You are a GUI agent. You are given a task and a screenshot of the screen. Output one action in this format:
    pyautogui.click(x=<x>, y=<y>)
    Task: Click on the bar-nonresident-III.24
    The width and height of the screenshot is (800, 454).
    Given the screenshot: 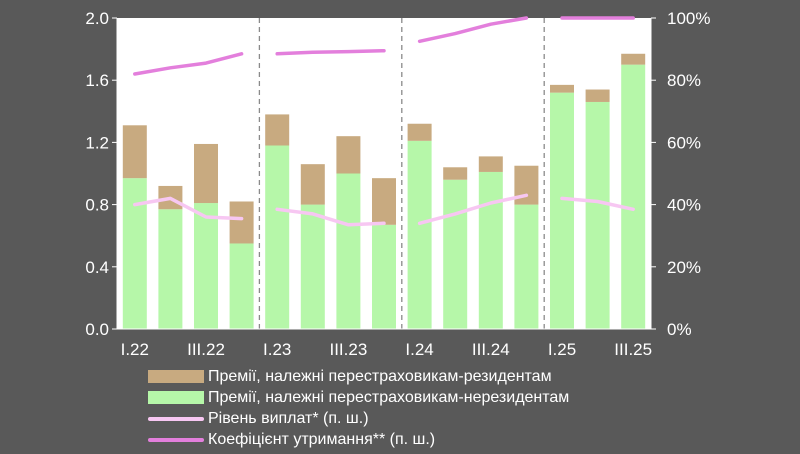 What is the action you would take?
    pyautogui.click(x=490, y=250)
    